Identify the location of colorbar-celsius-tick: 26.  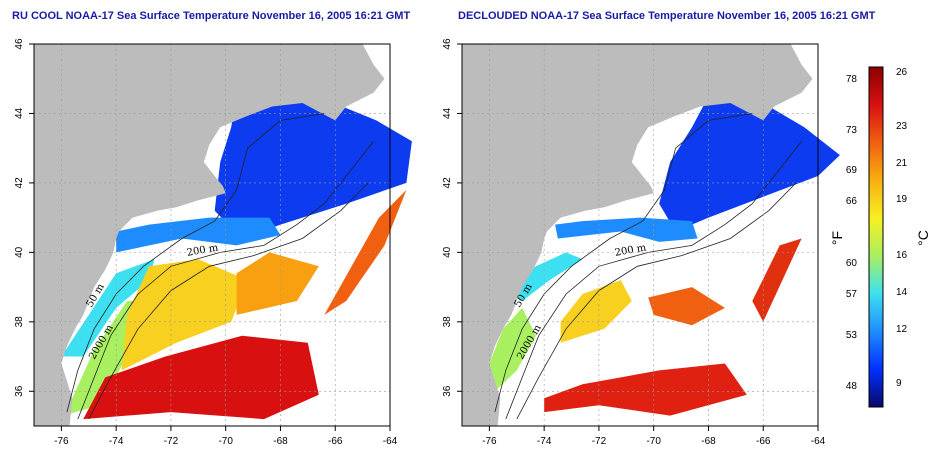
(902, 72).